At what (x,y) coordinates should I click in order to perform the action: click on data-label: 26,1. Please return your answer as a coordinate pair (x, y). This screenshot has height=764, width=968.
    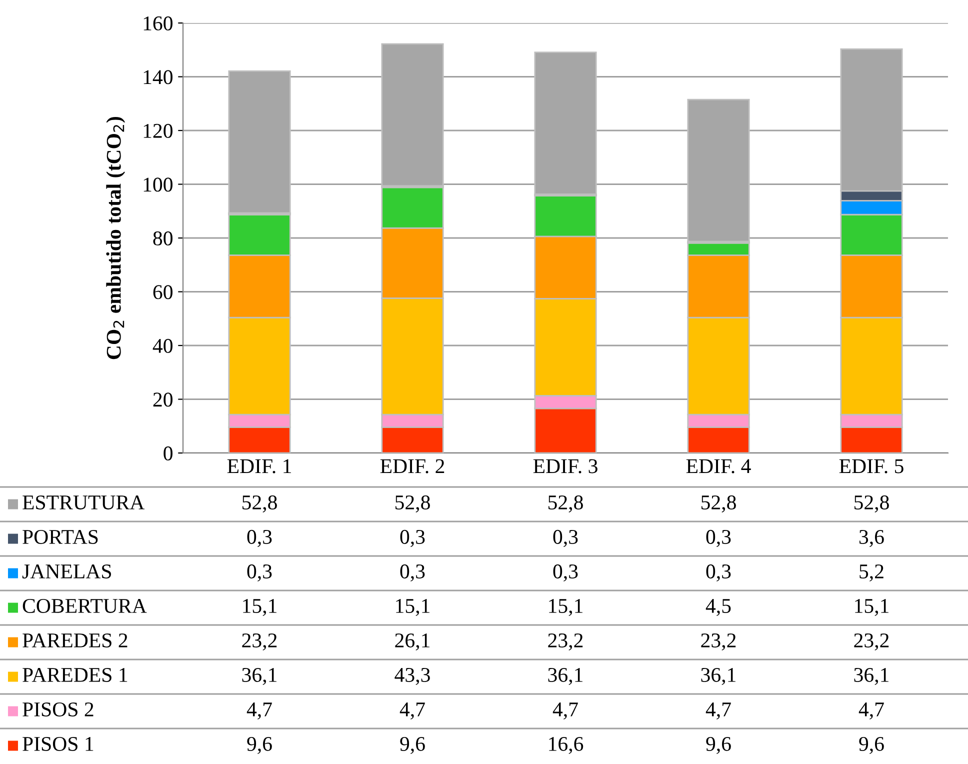
    Looking at the image, I should click on (412, 641).